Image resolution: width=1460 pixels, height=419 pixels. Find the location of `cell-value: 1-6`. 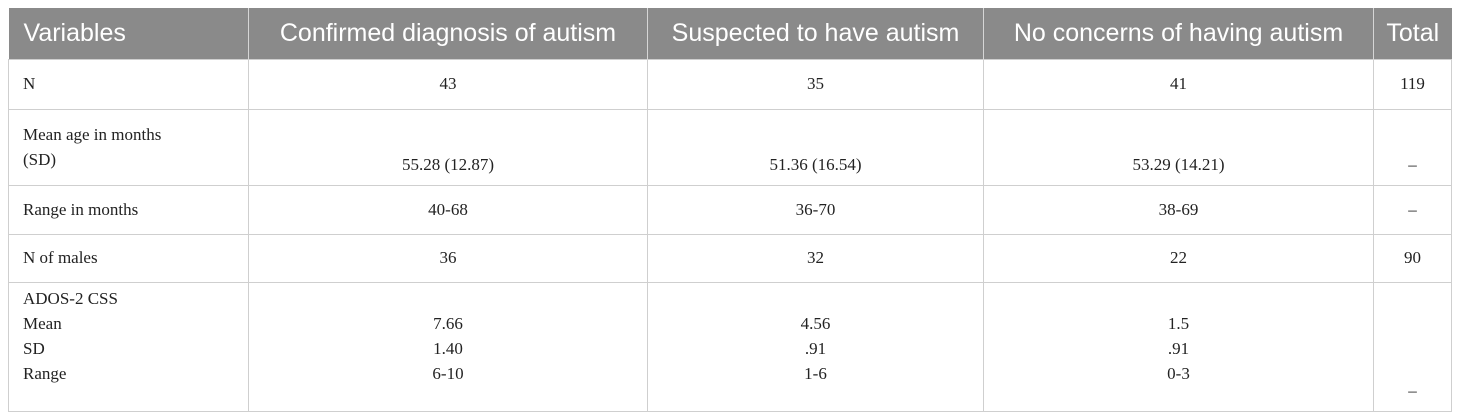

cell-value: 1-6 is located at coordinates (815, 373).